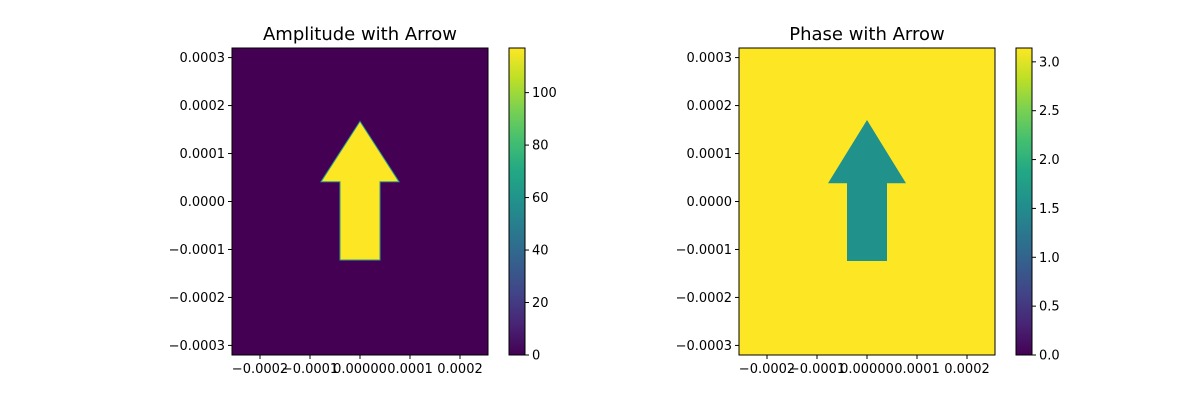 This screenshot has height=400, width=1200. Describe the element at coordinates (203, 106) in the screenshot. I see `amplitude-y-tick-label: 0.0002` at that location.